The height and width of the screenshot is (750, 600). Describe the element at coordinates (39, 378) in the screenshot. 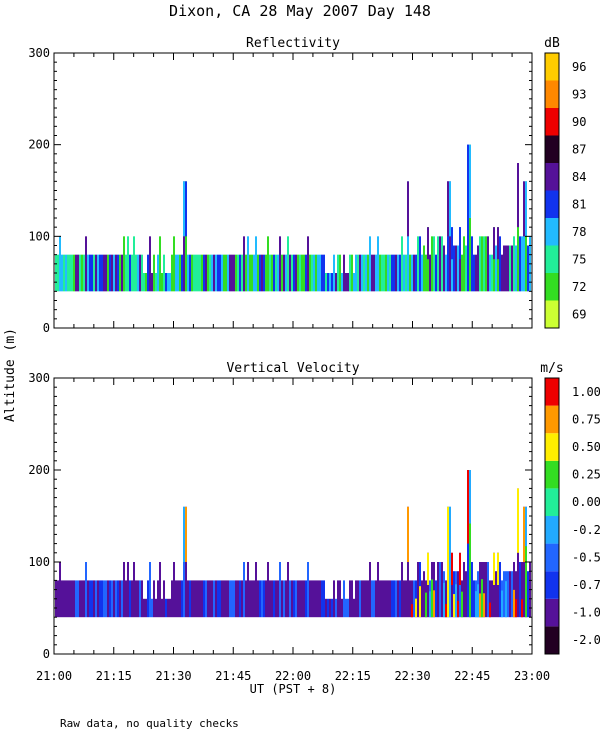

I see `y-tick-label: 300` at that location.